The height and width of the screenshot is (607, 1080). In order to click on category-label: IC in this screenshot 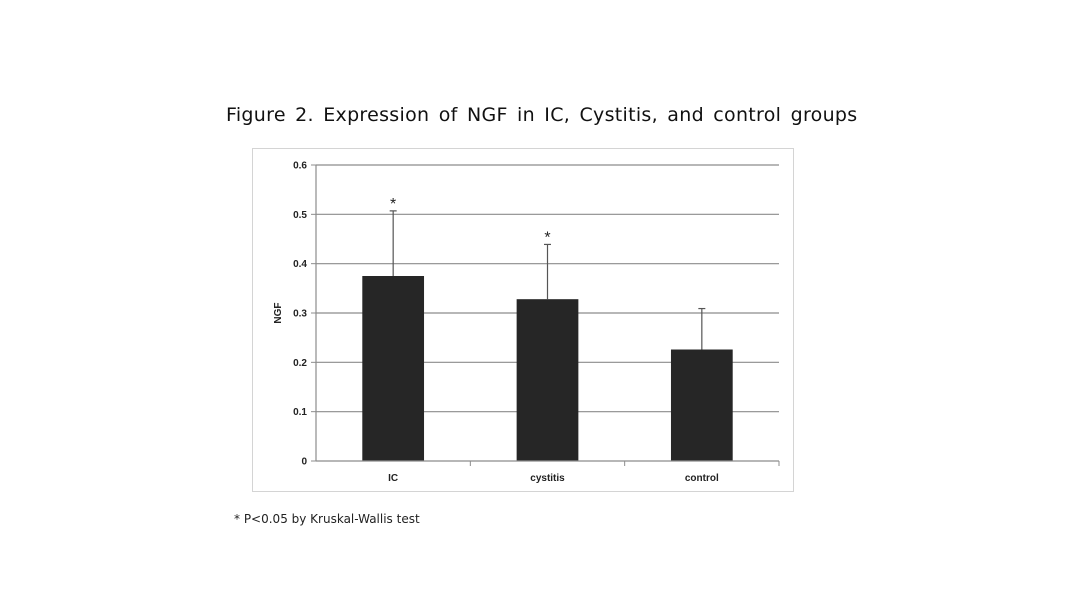, I will do `click(393, 478)`.